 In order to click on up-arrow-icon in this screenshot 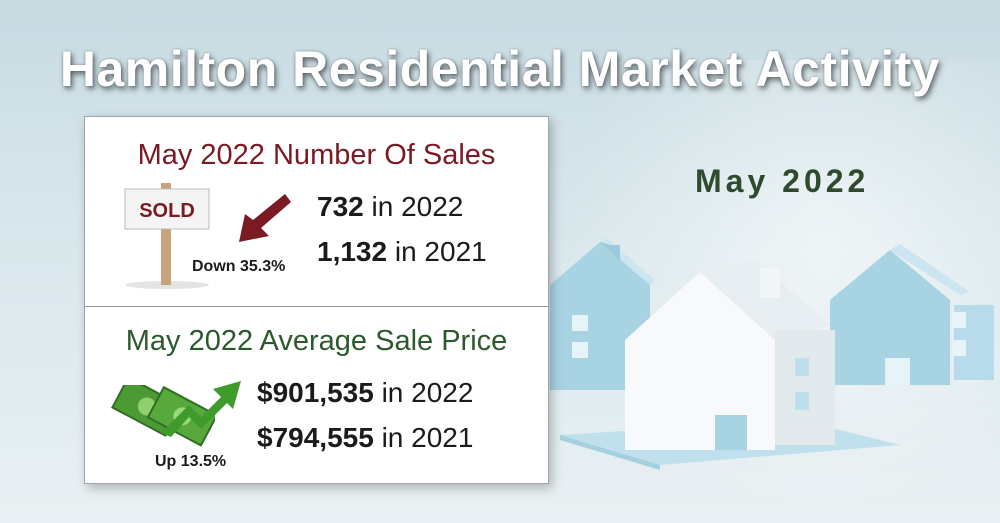, I will do `click(201, 409)`.